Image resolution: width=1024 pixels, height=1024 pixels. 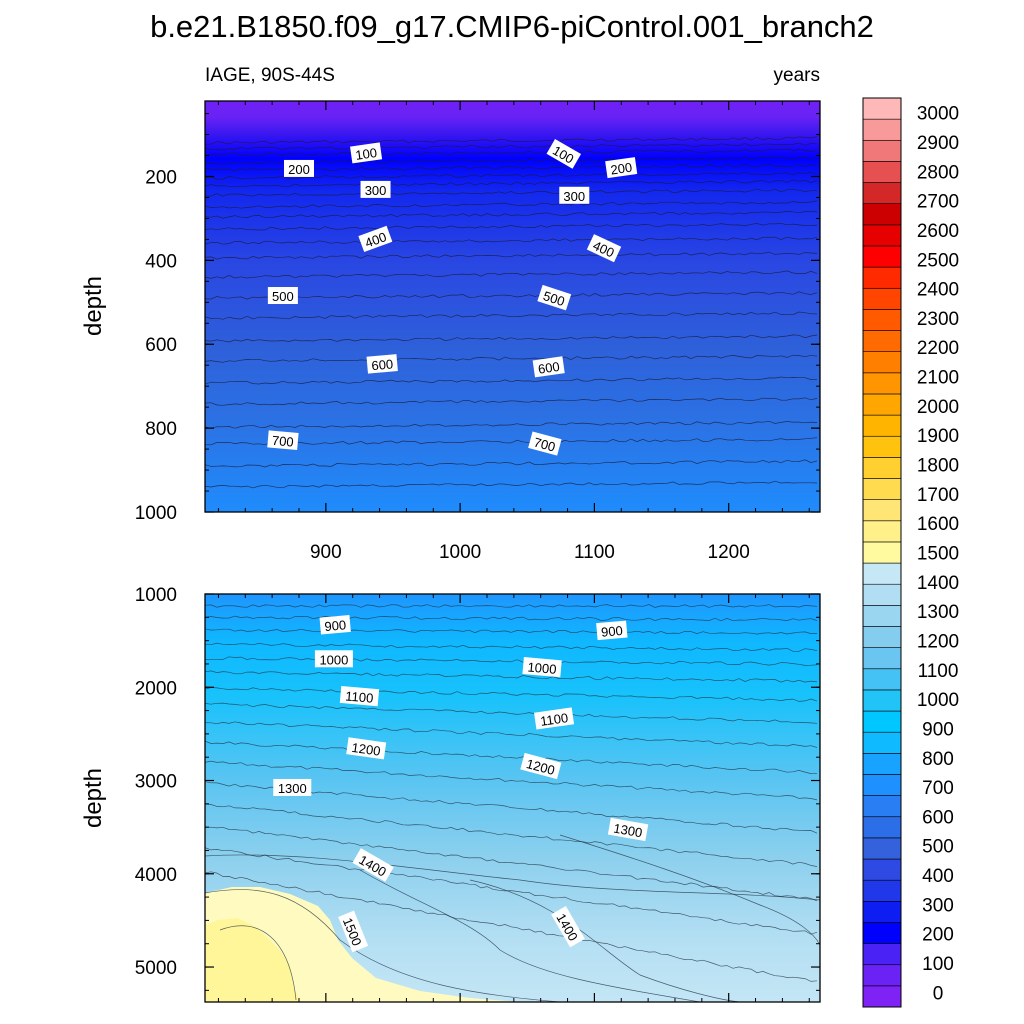 I want to click on colorbar-label: 400, so click(x=938, y=876).